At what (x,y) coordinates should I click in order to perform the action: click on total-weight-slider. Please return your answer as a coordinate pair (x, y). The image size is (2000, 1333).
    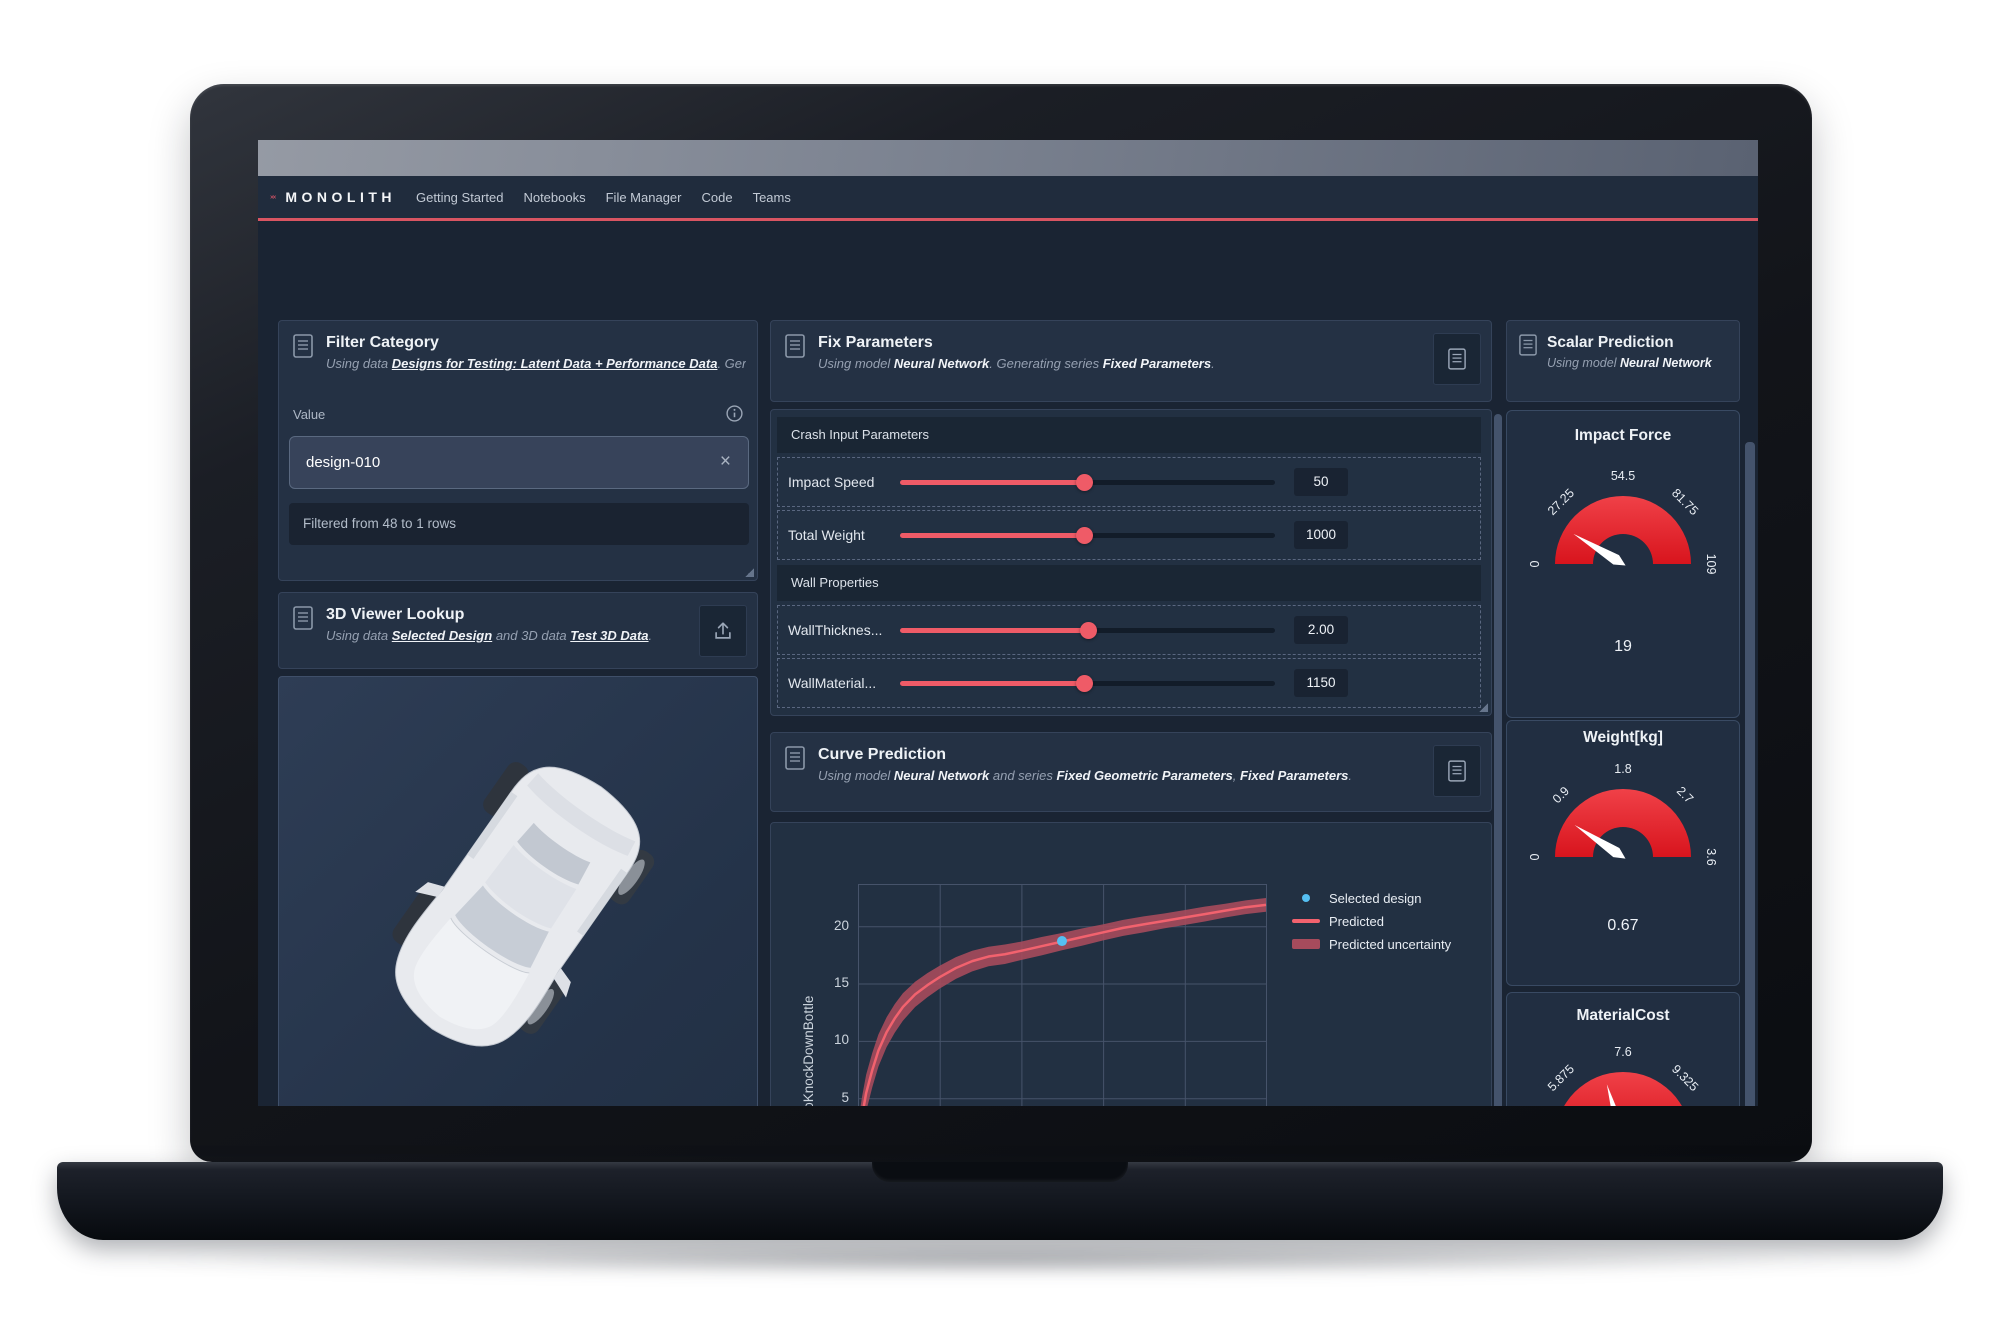
    Looking at the image, I should click on (1087, 535).